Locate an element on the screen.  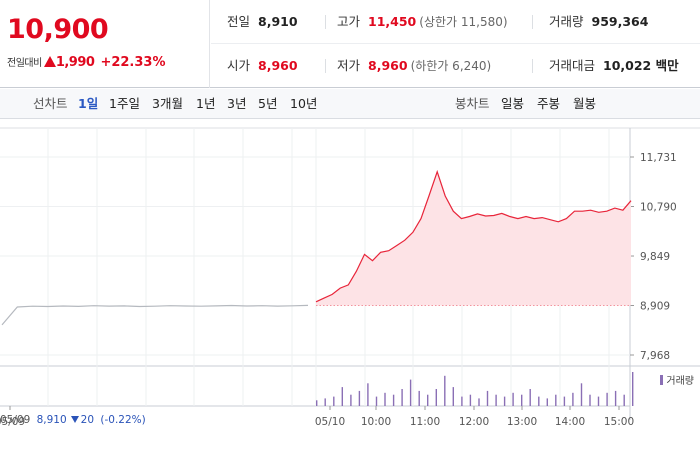
stats-row-2: 시가 8,960 저가 8,960 (하한가 6,240) 거래대금 10,022 백만 is located at coordinates (455, 66).